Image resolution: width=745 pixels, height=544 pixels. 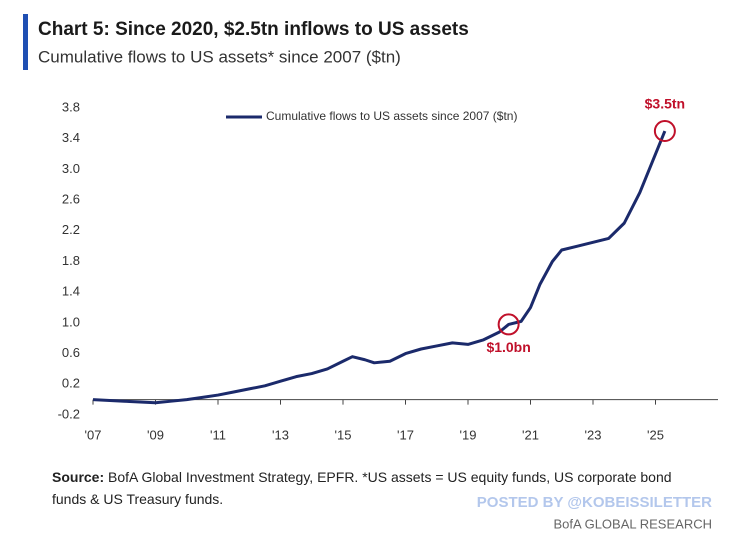 I want to click on x-tick-label: '07, so click(x=93, y=434).